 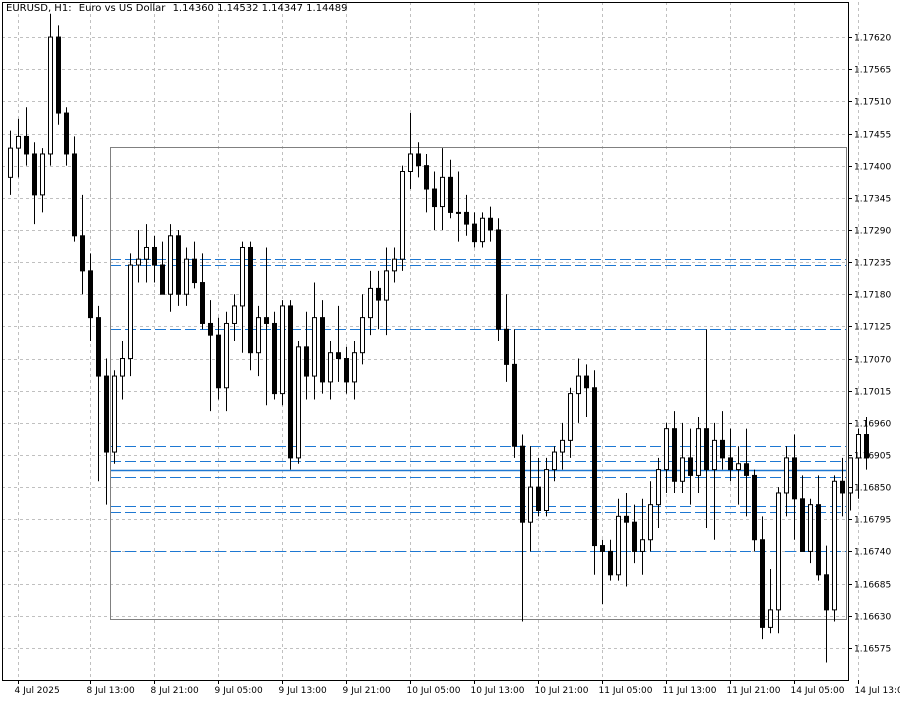 I want to click on y-tick-label: 1.17235, so click(x=872, y=264).